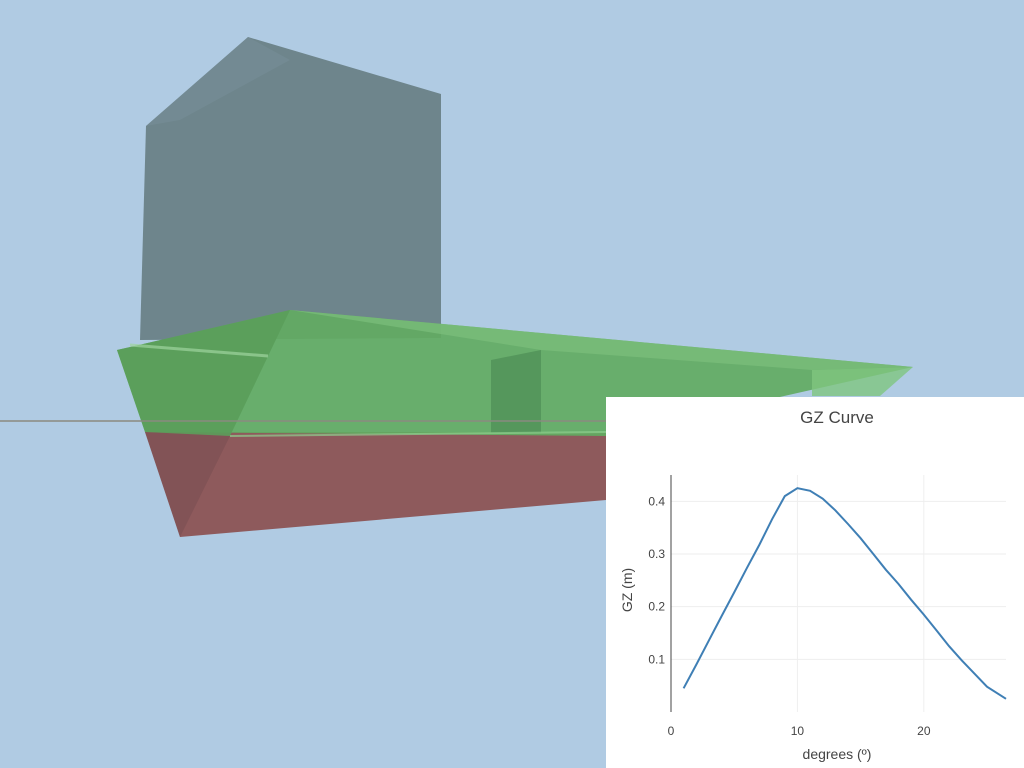  What do you see at coordinates (656, 501) in the screenshot?
I see `y-tick-label: 0.4` at bounding box center [656, 501].